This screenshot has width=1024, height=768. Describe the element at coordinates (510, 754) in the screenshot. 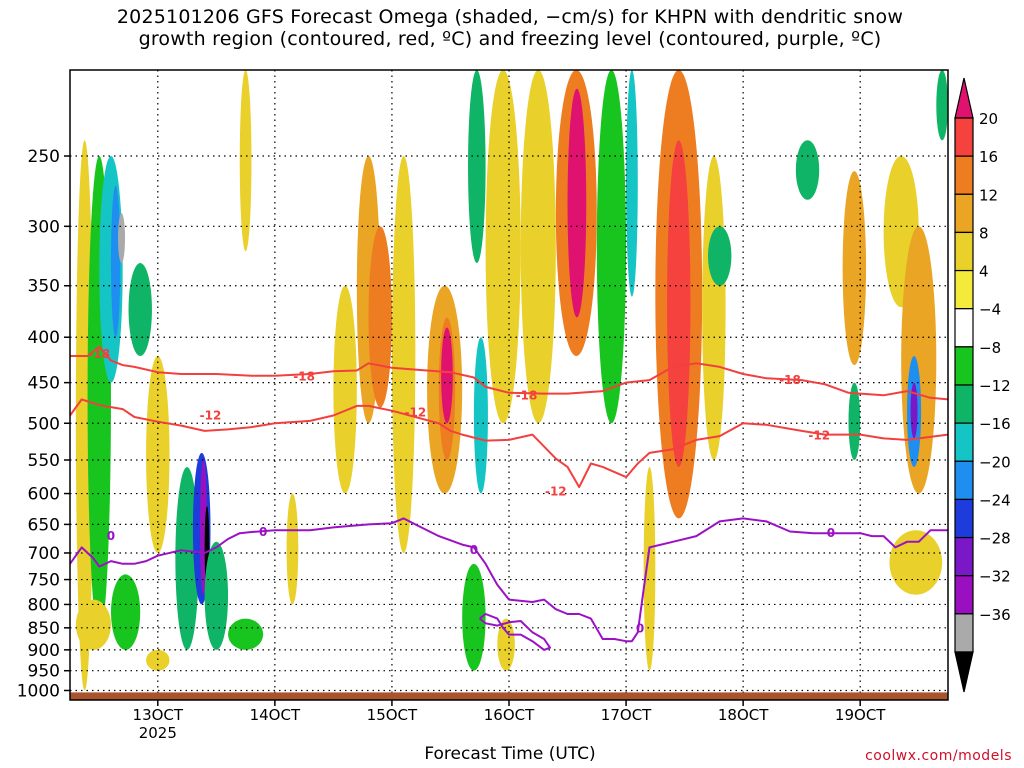

I see `x-axis-title: Forecast Time (UTC)` at that location.